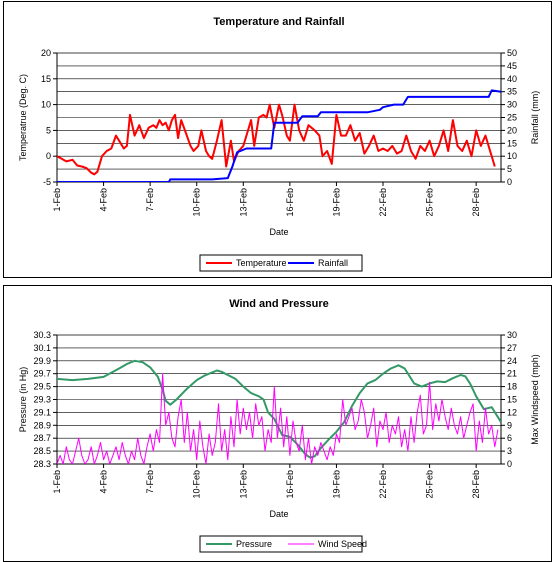  I want to click on y-left-tick-label: -5, so click(47, 182).